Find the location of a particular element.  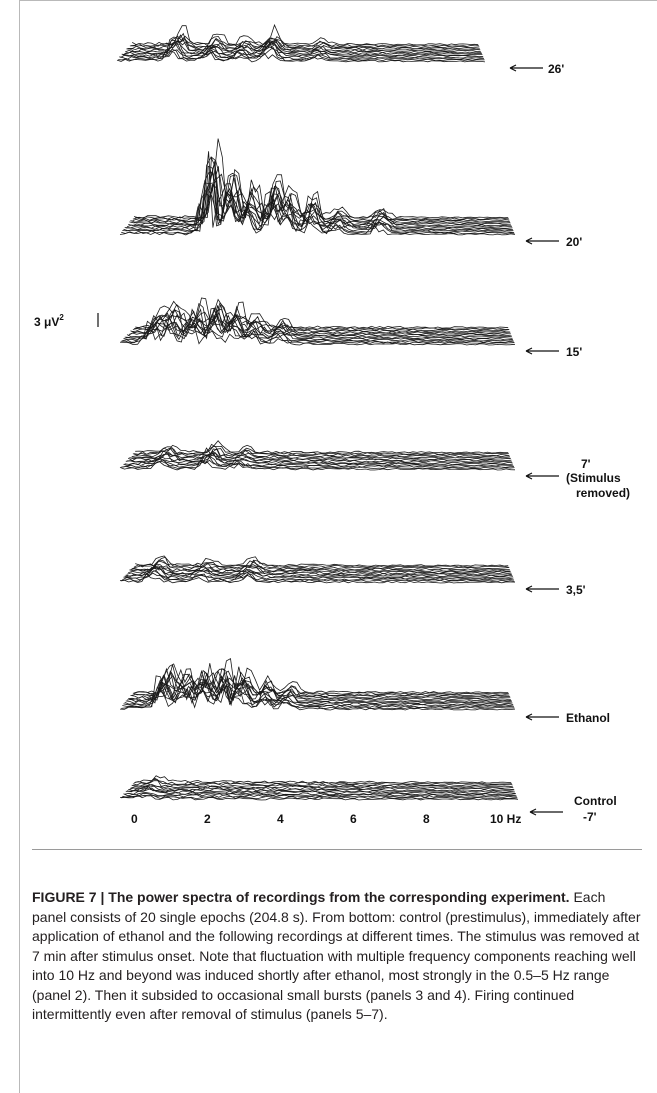

caption-divider is located at coordinates (337, 849).